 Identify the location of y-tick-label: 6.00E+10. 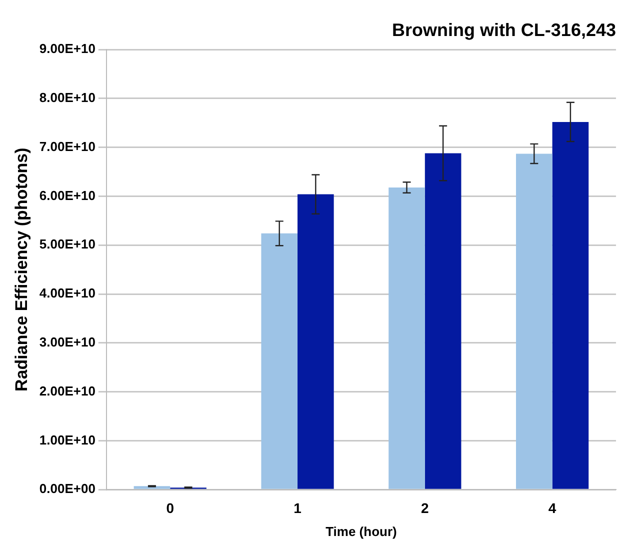
(67, 195).